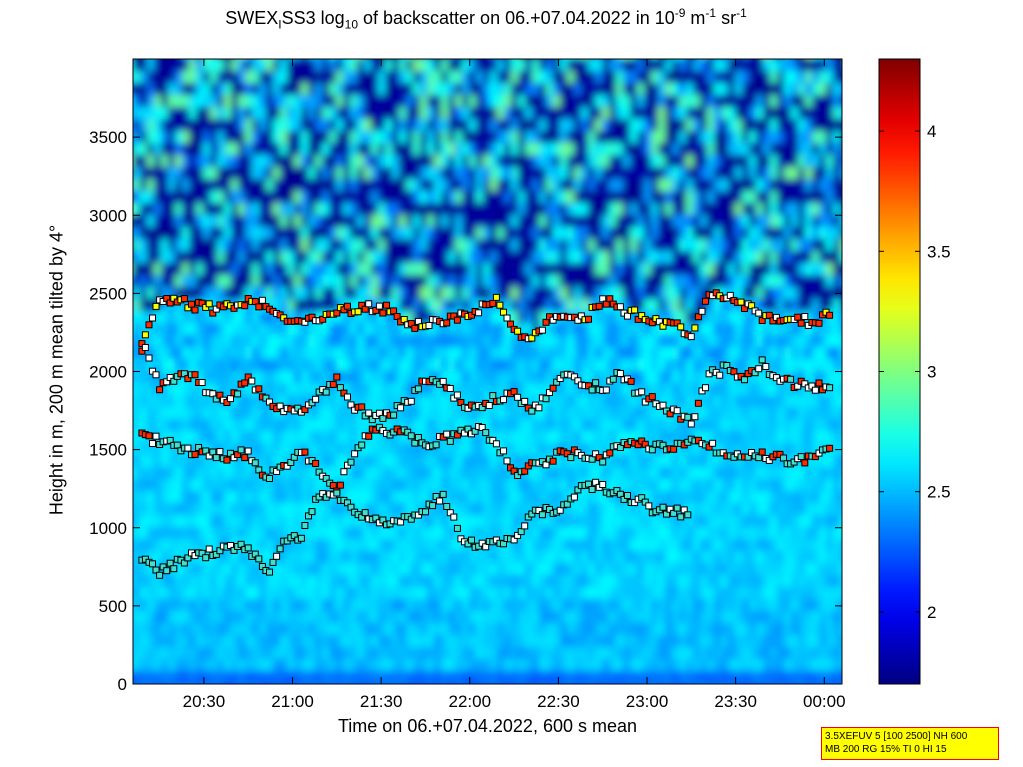 The image size is (1023, 767). I want to click on y-tick-label: 3500, so click(108, 137).